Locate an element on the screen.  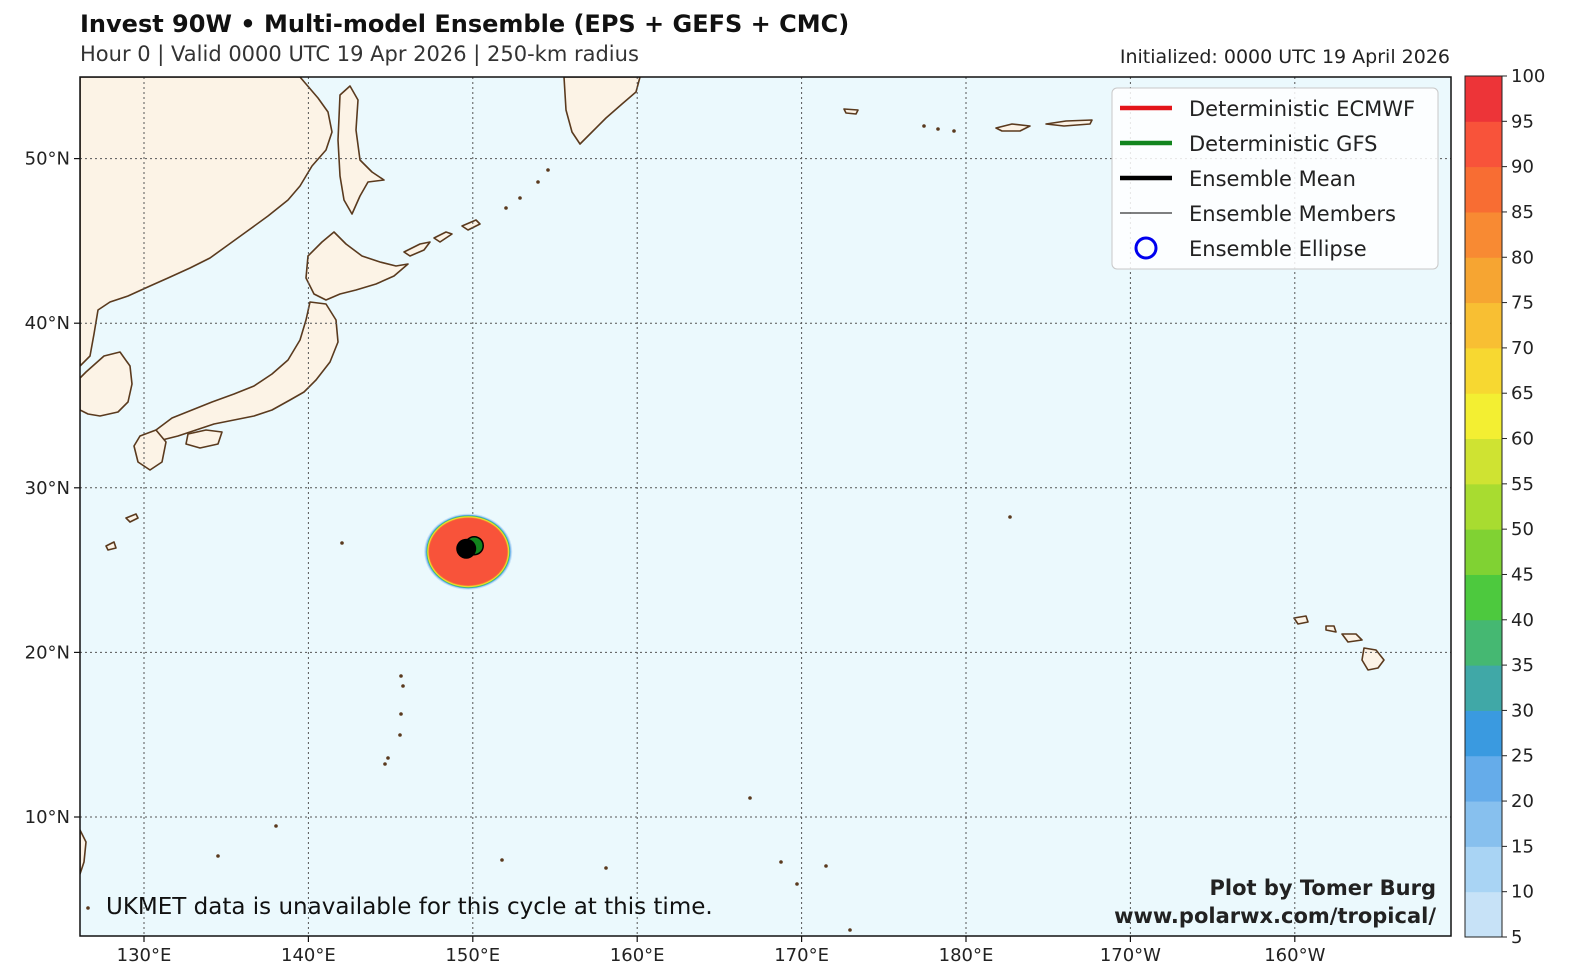
colorbar-tick-label: 25 is located at coordinates (1522, 756).